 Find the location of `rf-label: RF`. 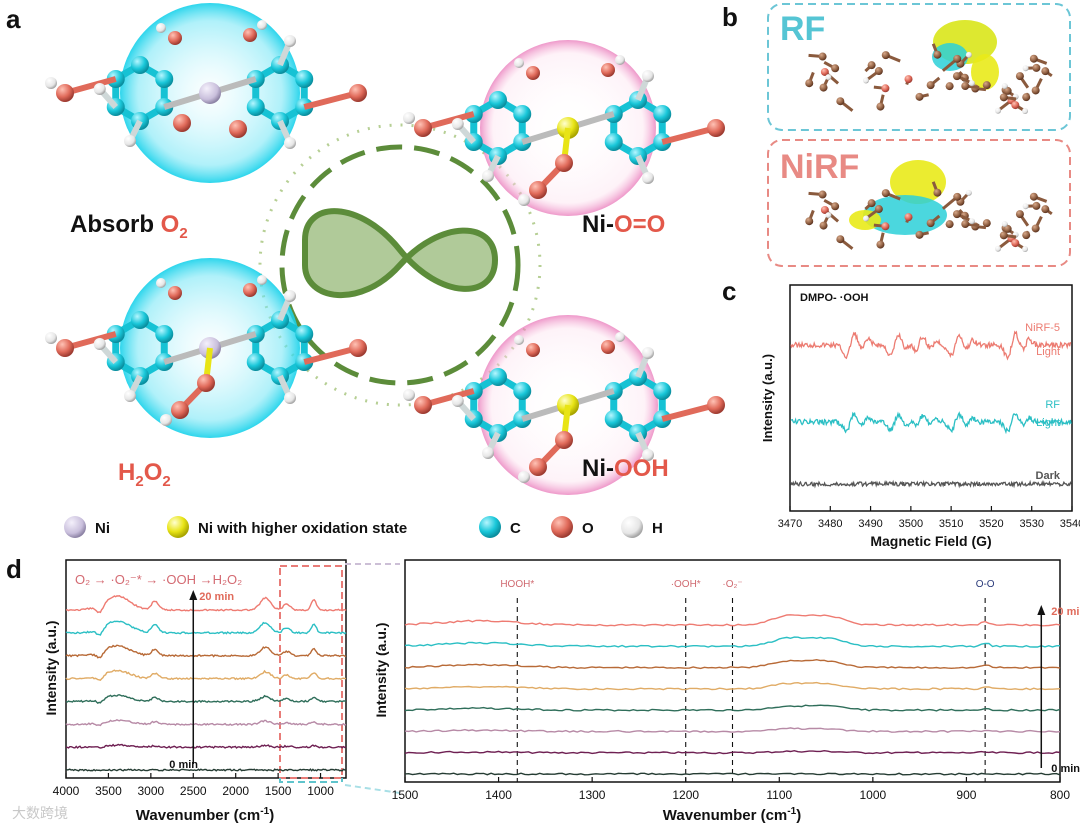

rf-label: RF is located at coordinates (802, 29).